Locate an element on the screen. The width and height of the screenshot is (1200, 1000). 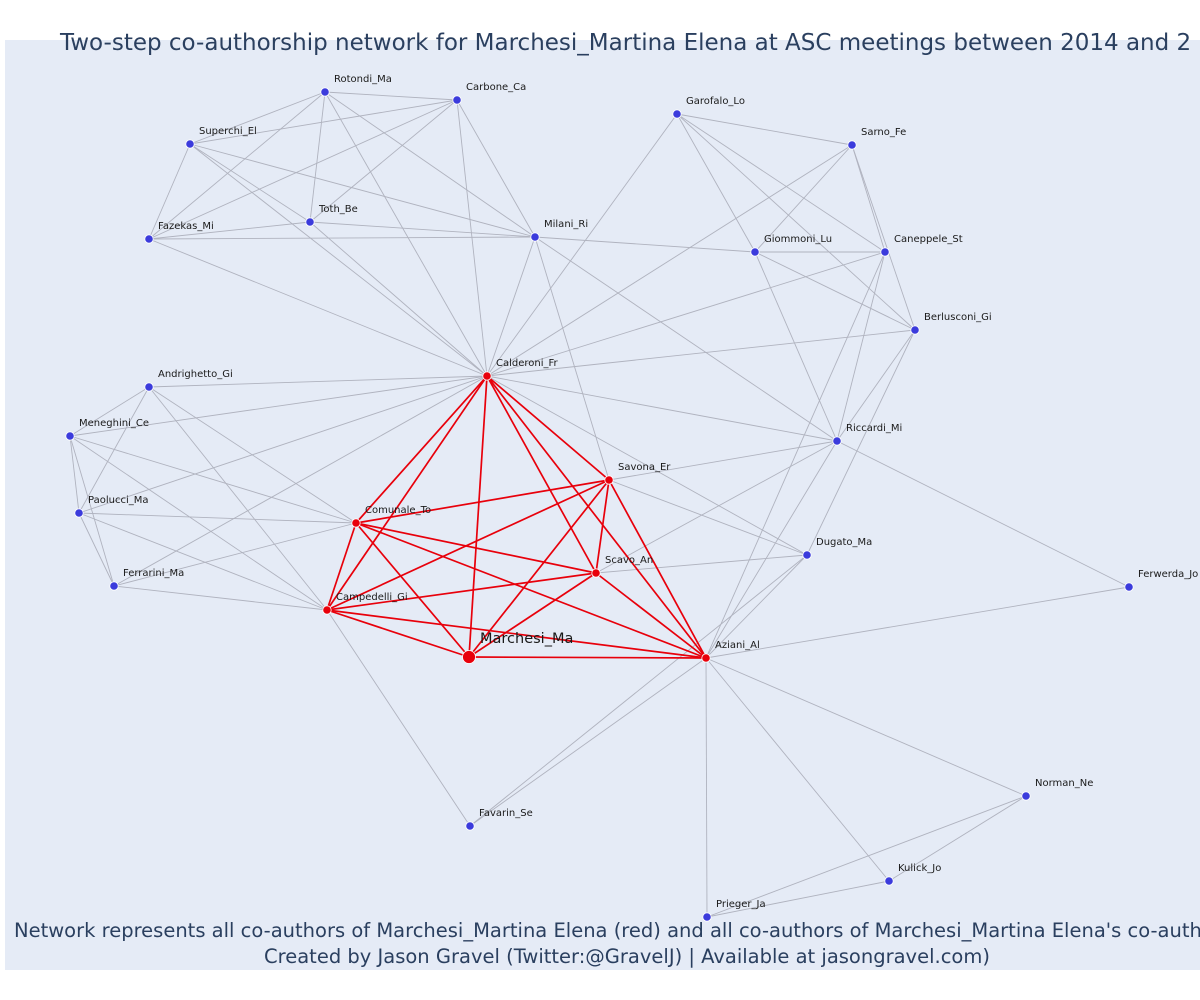
edge-Comunale_To-Scavo_An is located at coordinates (476, 548).